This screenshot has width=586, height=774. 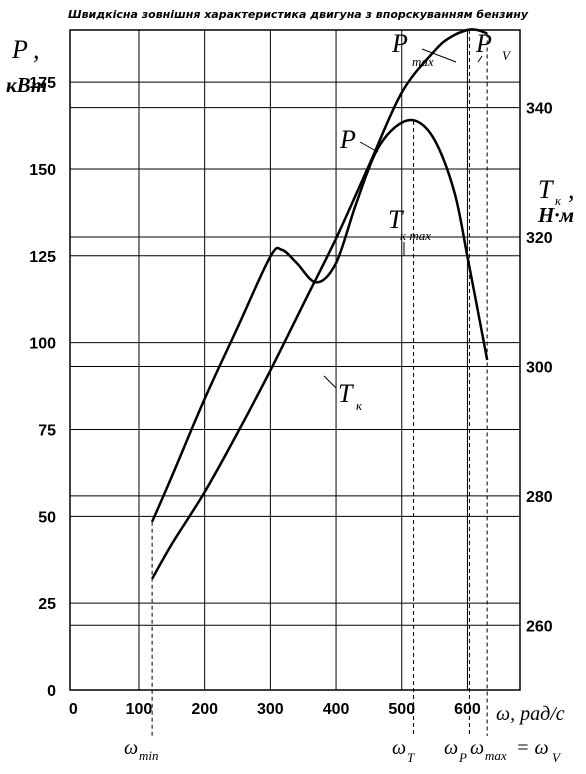 I want to click on omega-p-sub: P, so click(x=462, y=757).